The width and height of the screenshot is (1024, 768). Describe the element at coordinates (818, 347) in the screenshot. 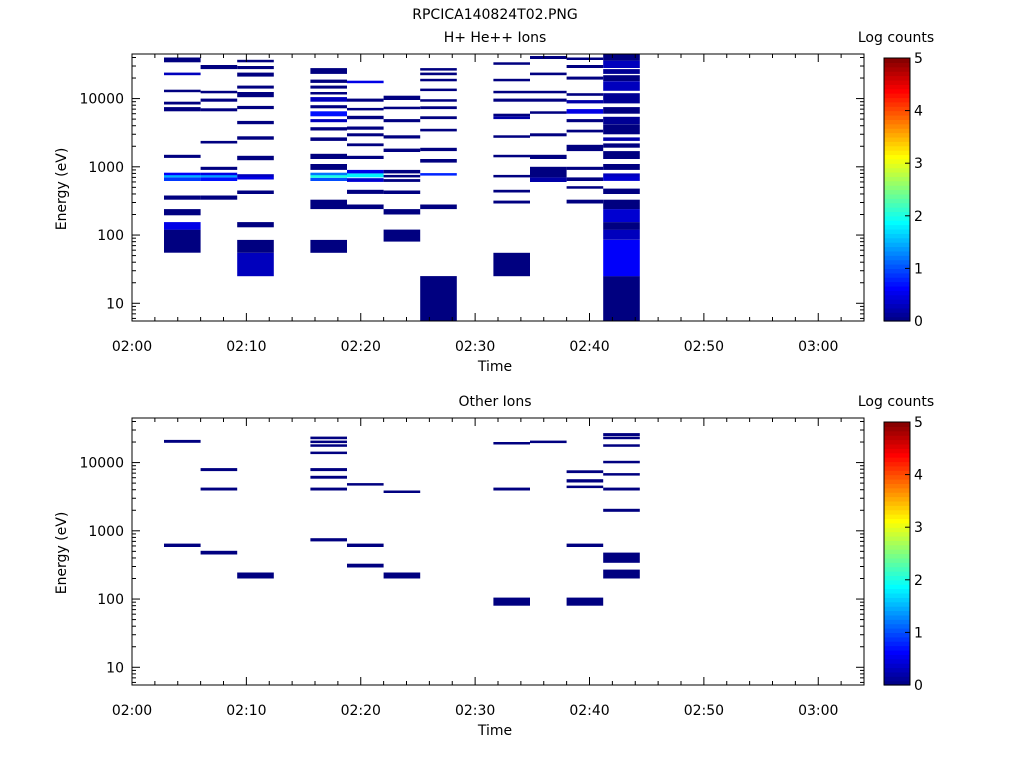

I see `x-tick-label: 03:00` at that location.